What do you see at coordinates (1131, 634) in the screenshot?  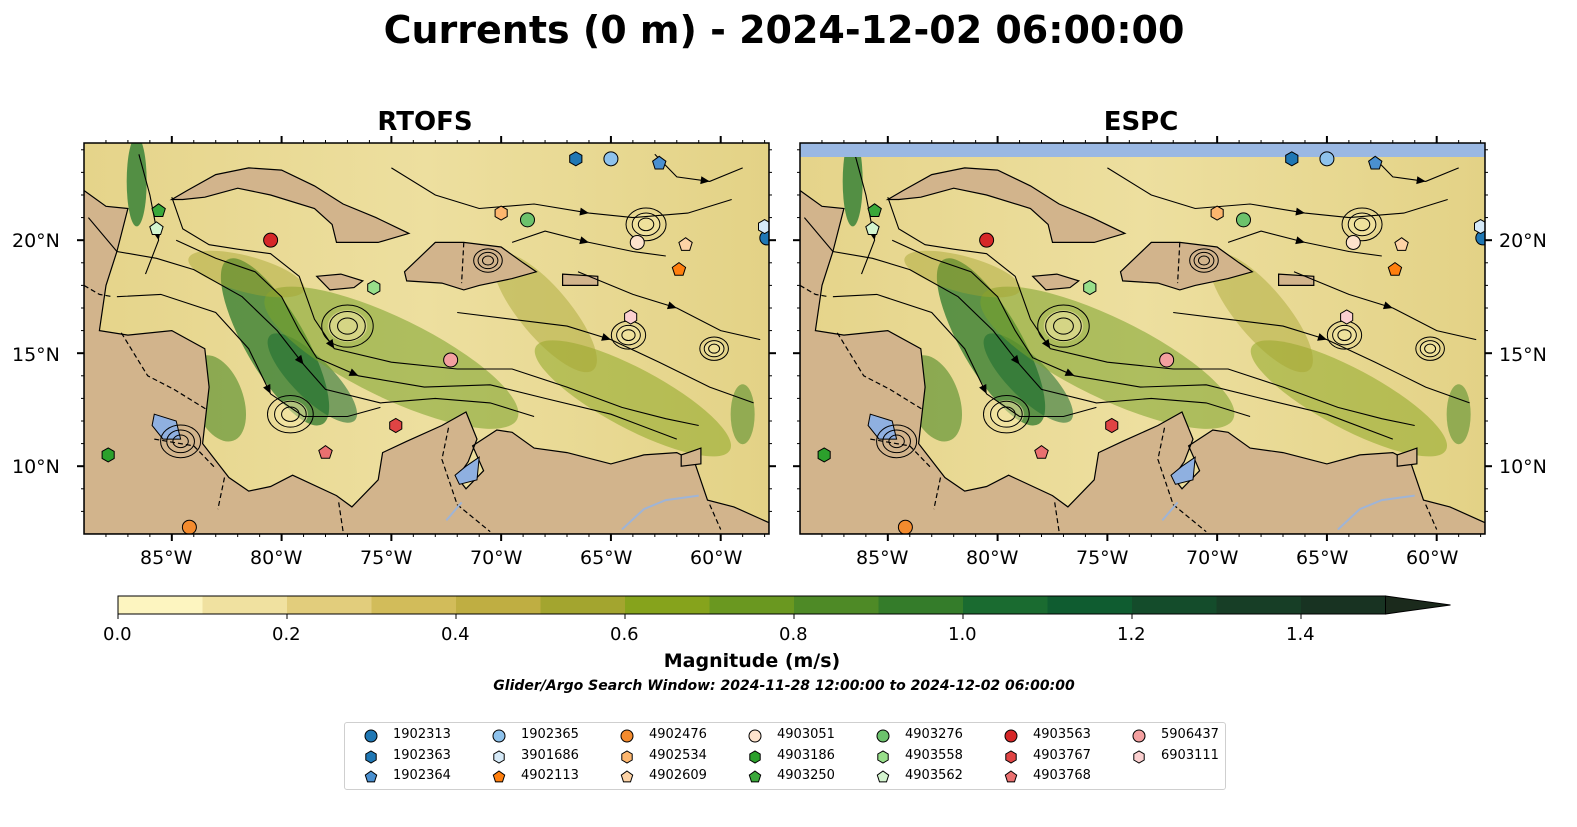 I see `colorbar-tick-1-2: 1.2` at bounding box center [1131, 634].